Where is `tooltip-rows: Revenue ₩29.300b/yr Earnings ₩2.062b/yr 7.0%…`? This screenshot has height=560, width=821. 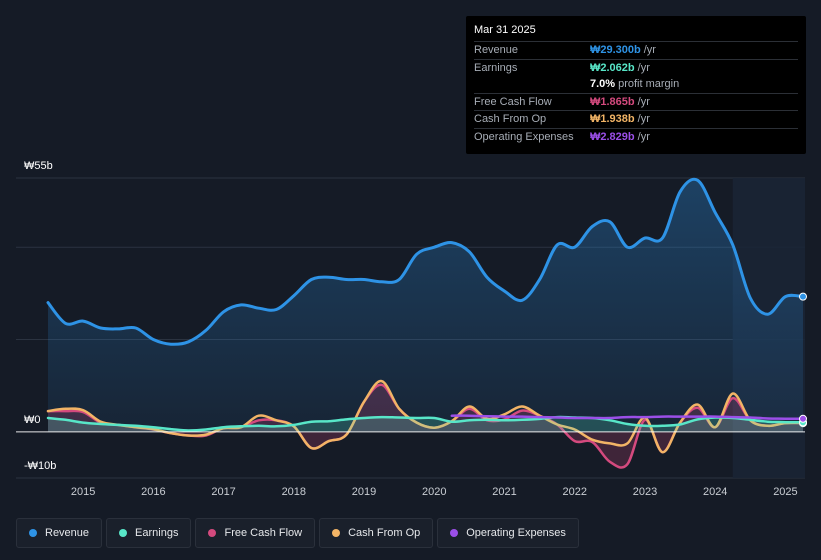
tooltip-rows: Revenue ₩29.300b/yr Earnings ₩2.062b/yr 7.0%… is located at coordinates (636, 93).